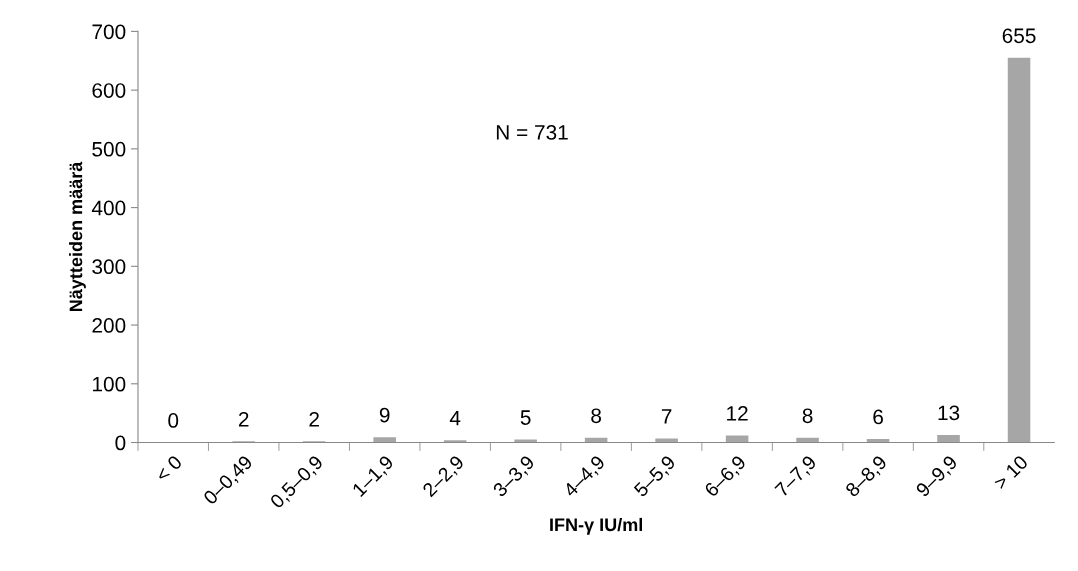 The height and width of the screenshot is (571, 1078). What do you see at coordinates (168, 468) in the screenshot?
I see `x-tick-label: < 0` at bounding box center [168, 468].